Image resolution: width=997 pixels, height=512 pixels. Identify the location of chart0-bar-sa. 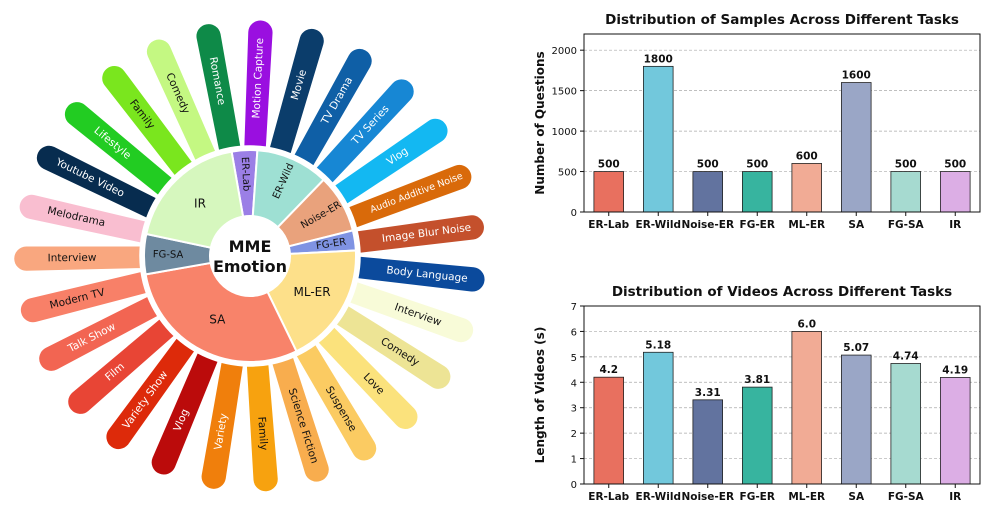
(856, 147).